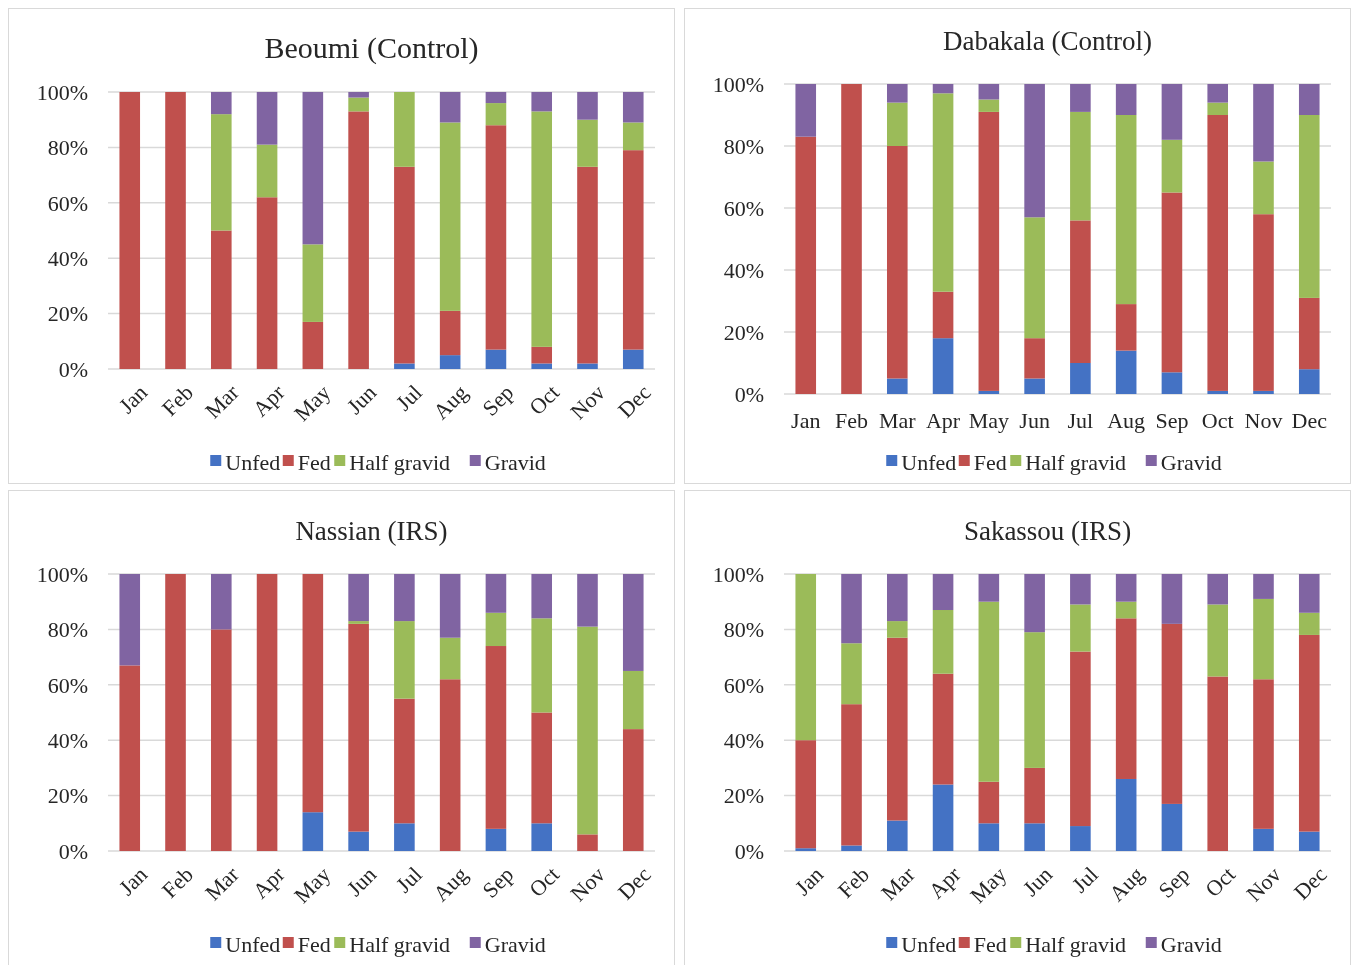 The width and height of the screenshot is (1354, 965). I want to click on x-tick-label: Sep, so click(498, 400).